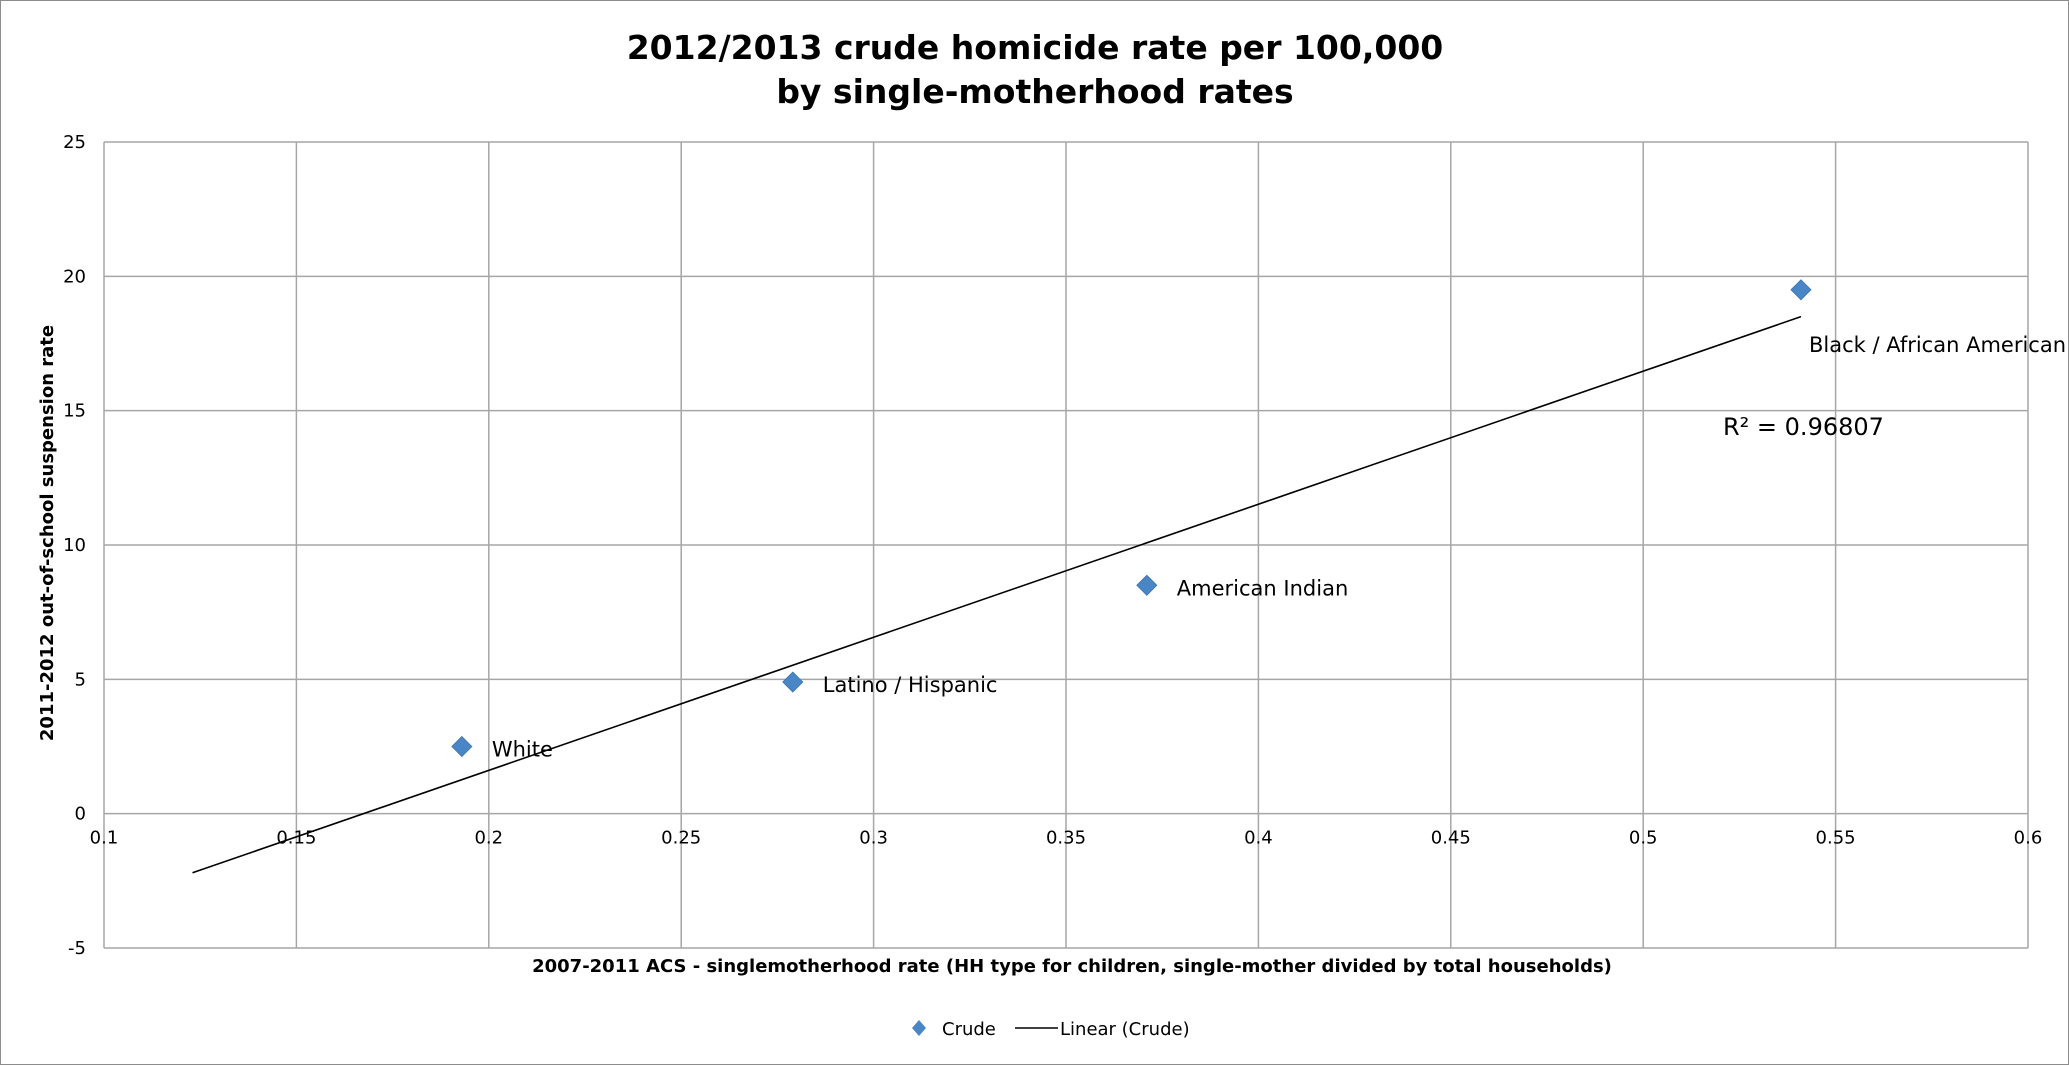 This screenshot has height=1066, width=2069. I want to click on y-tick-label: 25, so click(74, 142).